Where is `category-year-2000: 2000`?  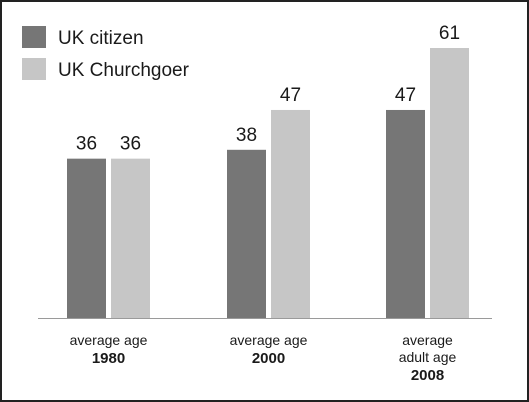
category-year-2000: 2000 is located at coordinates (268, 358).